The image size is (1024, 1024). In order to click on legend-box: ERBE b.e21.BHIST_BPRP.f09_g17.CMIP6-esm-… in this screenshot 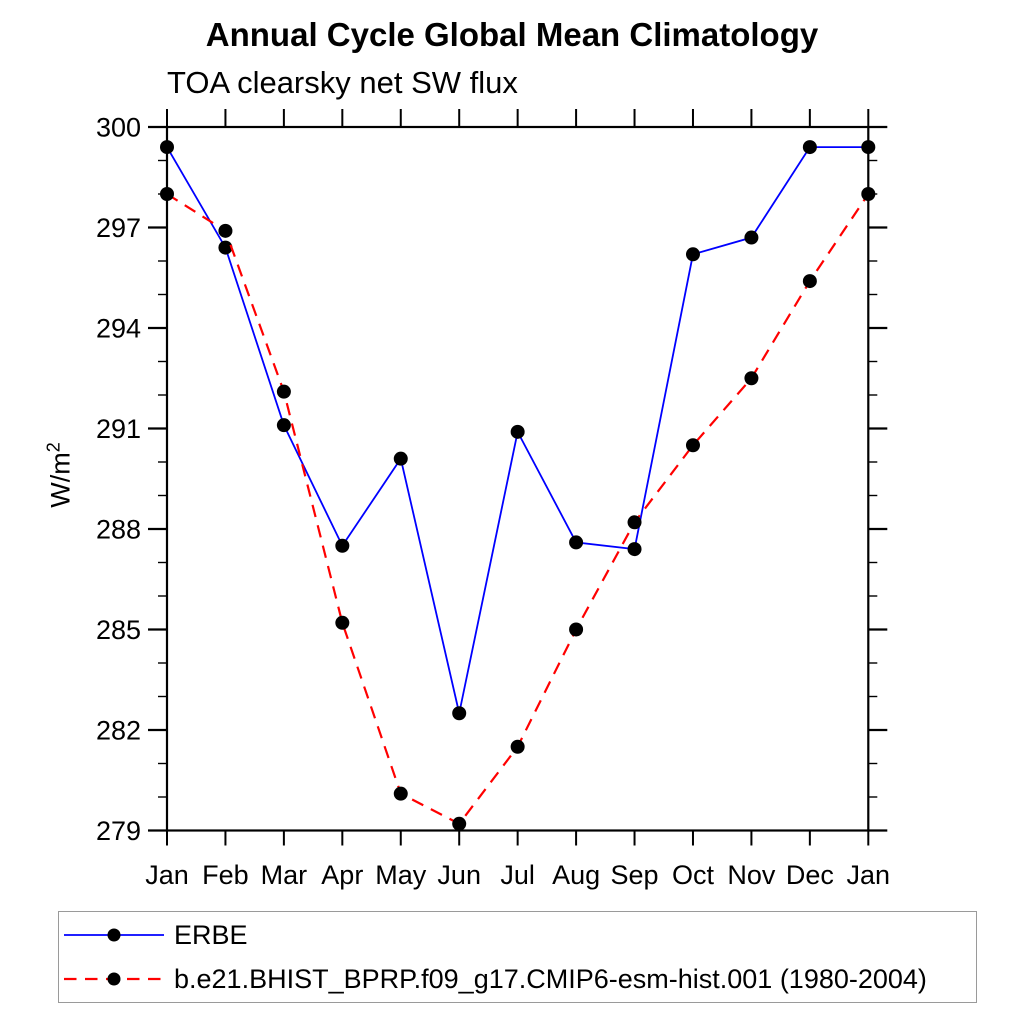, I will do `click(517, 957)`.